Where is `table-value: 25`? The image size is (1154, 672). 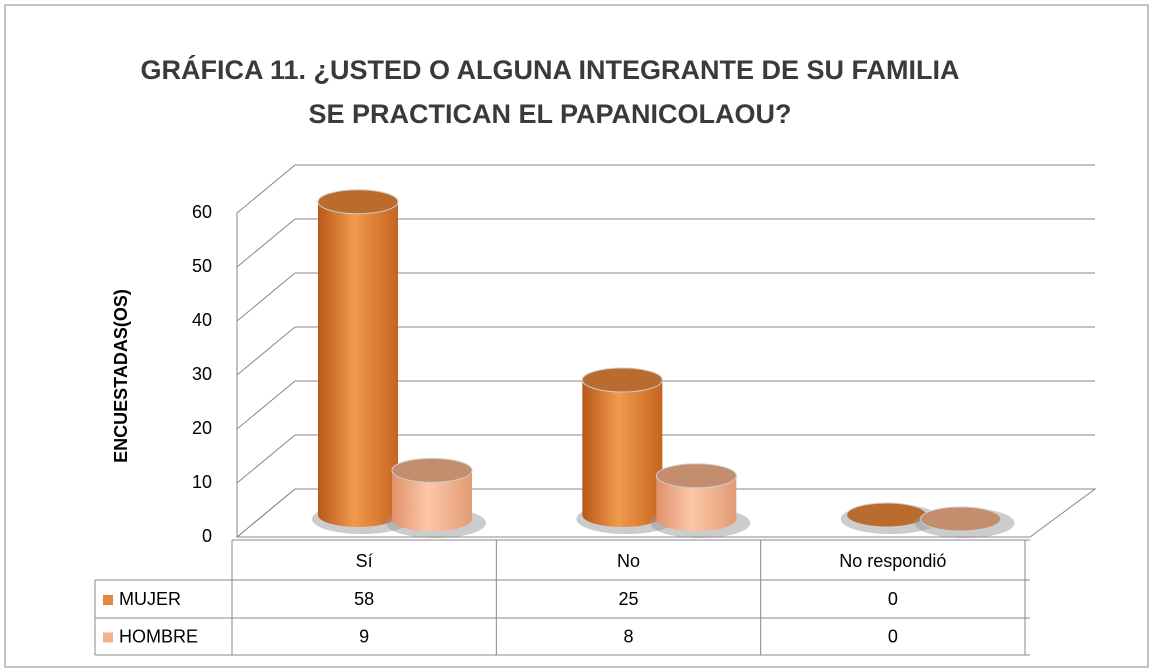
table-value: 25 is located at coordinates (628, 599).